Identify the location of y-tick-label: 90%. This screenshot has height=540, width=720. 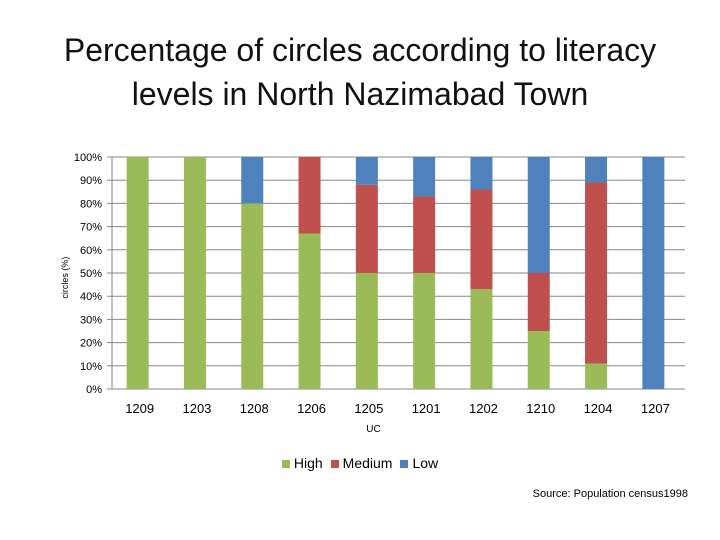
(91, 181).